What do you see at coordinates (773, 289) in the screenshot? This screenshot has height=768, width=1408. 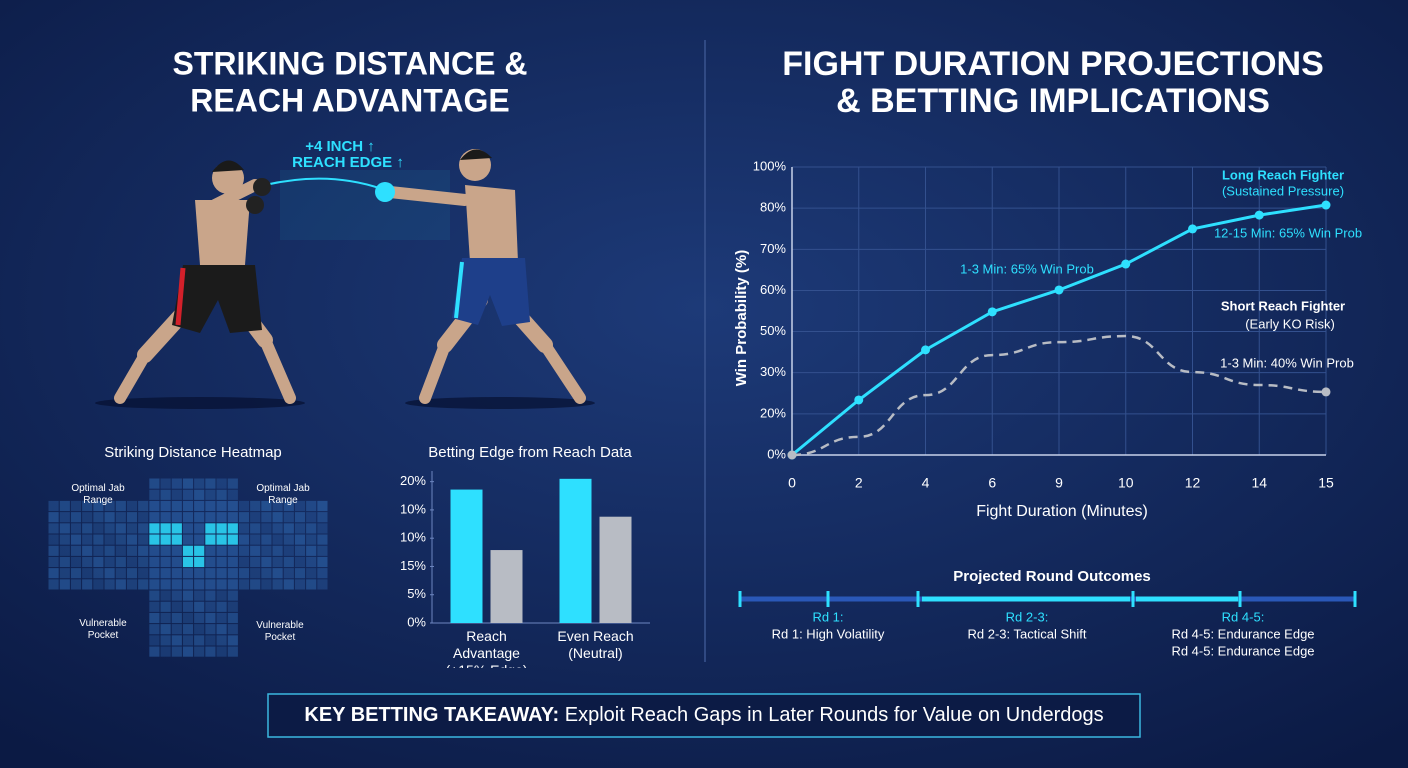 I see `y-tick-label: 60%` at bounding box center [773, 289].